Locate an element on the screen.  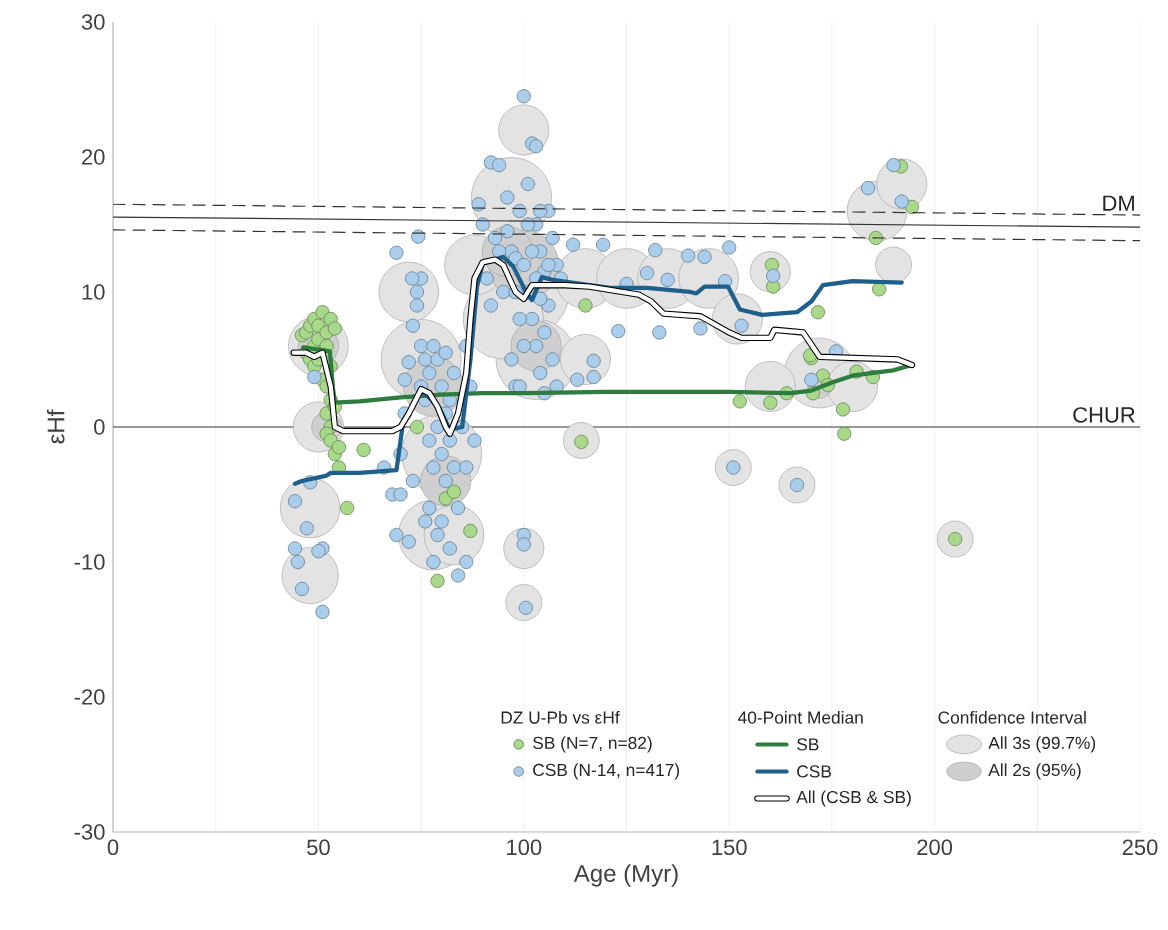
x-tick-label: 50 is located at coordinates (318, 847).